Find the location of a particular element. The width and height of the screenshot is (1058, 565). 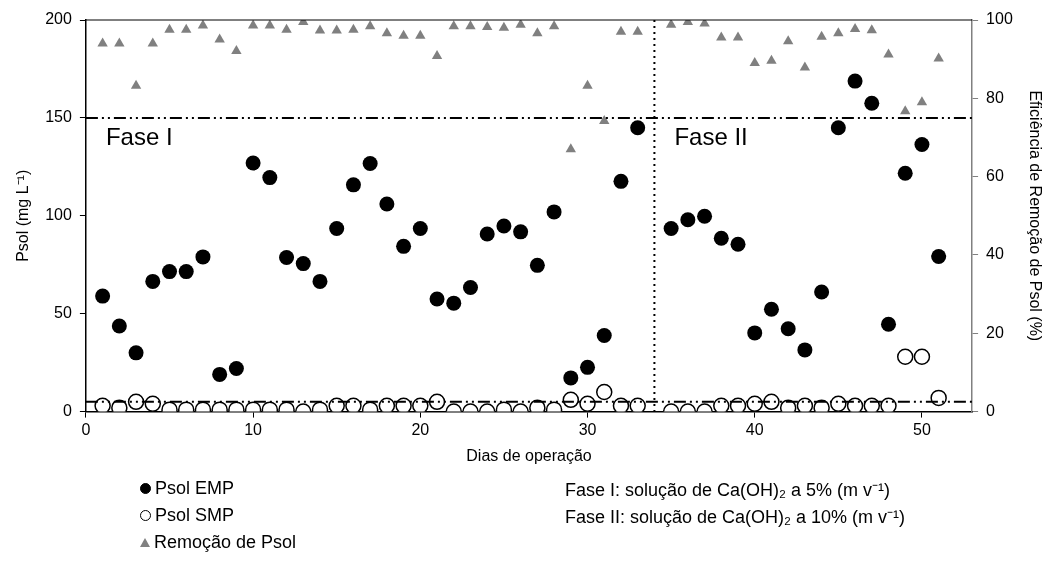

y-tick-label: 100 is located at coordinates (58, 215).